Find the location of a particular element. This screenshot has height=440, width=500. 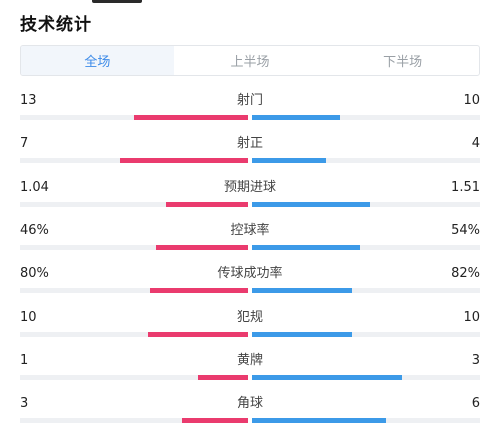

stat-away-value: 54% is located at coordinates (465, 230).